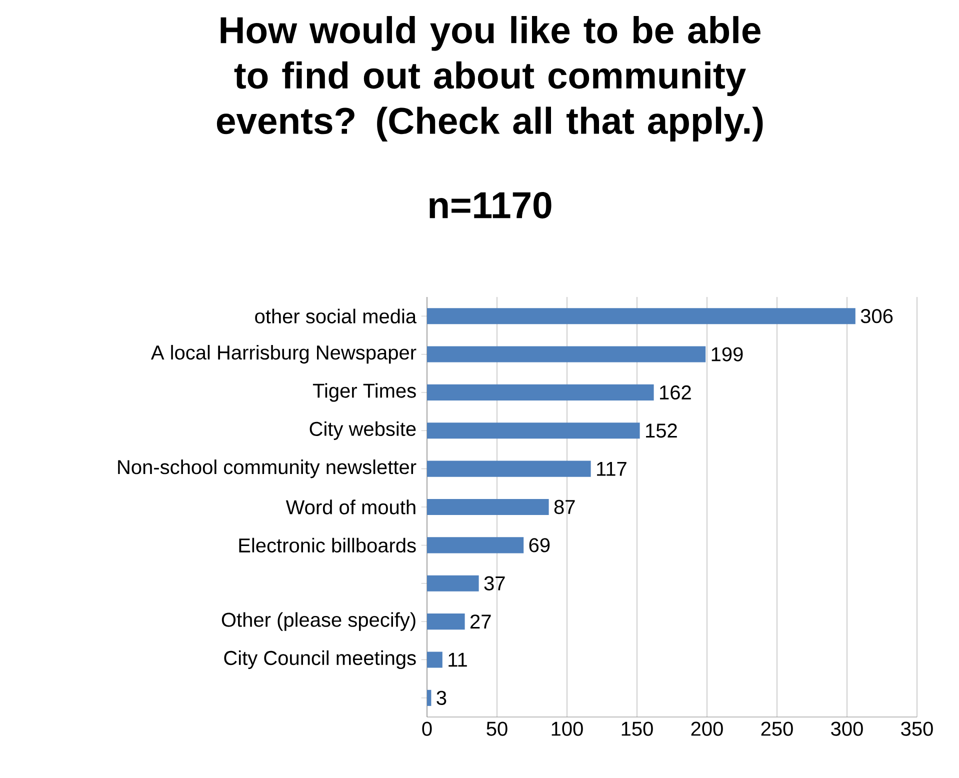 The width and height of the screenshot is (959, 778). What do you see at coordinates (319, 621) in the screenshot?
I see `y-tick-label: Other (please specify)` at bounding box center [319, 621].